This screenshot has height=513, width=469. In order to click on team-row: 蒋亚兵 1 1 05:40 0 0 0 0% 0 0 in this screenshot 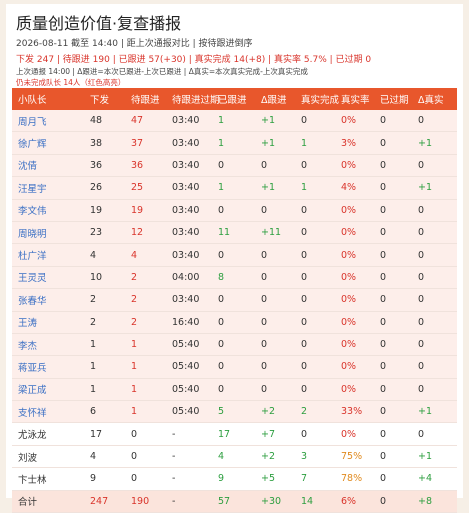, I will do `click(234, 367)`.